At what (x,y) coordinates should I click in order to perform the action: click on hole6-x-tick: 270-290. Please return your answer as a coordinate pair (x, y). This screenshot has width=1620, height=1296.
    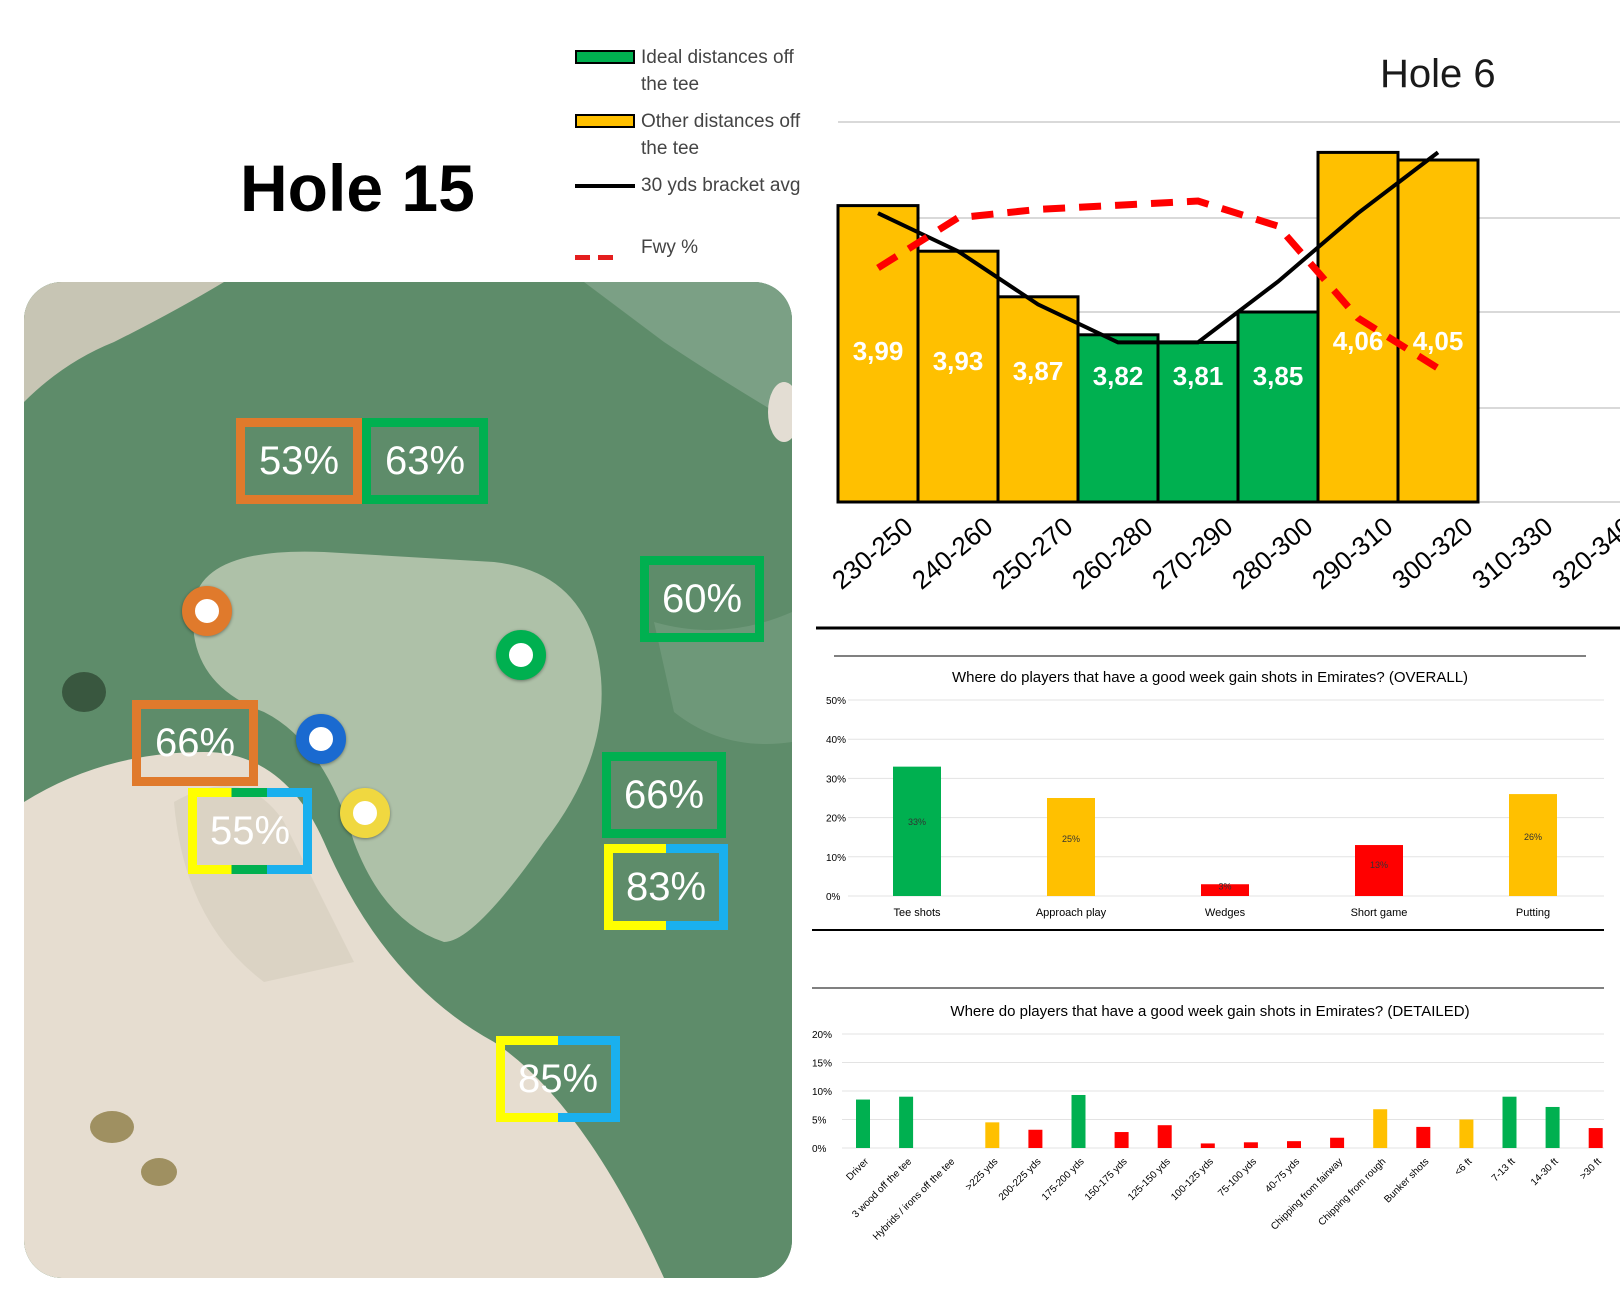
    Looking at the image, I should click on (1192, 553).